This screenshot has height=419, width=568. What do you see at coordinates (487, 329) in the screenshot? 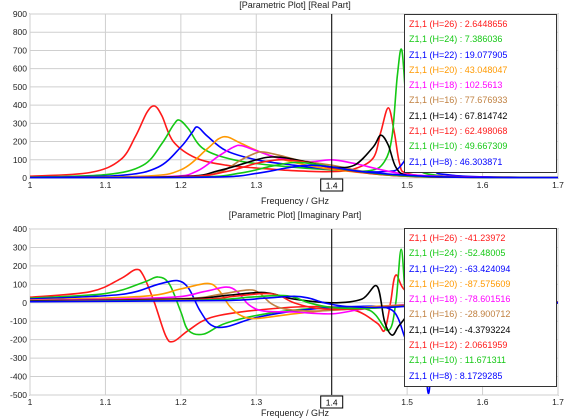
I see `legend-series-value: -4.3793224` at bounding box center [487, 329].